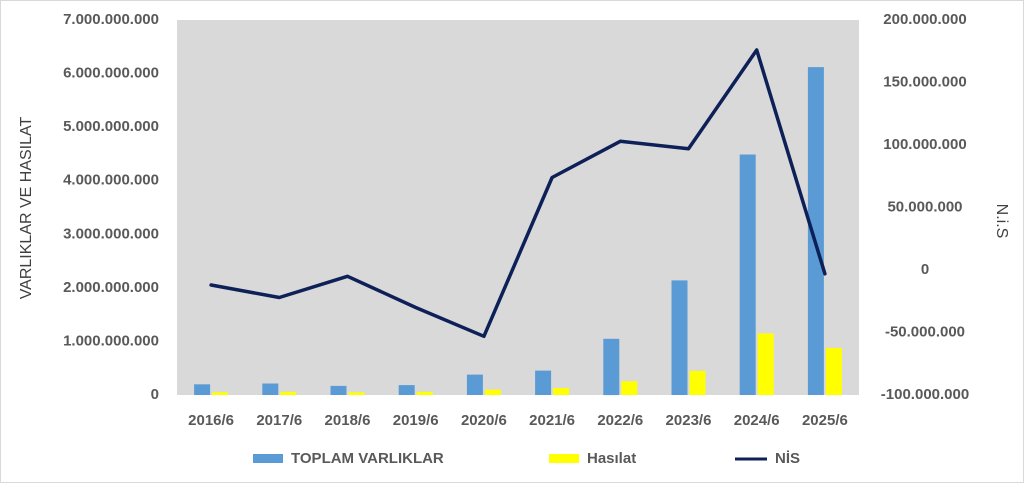 This screenshot has width=1024, height=483. I want to click on left-tick-label: 4.000.000.000, so click(111, 180).